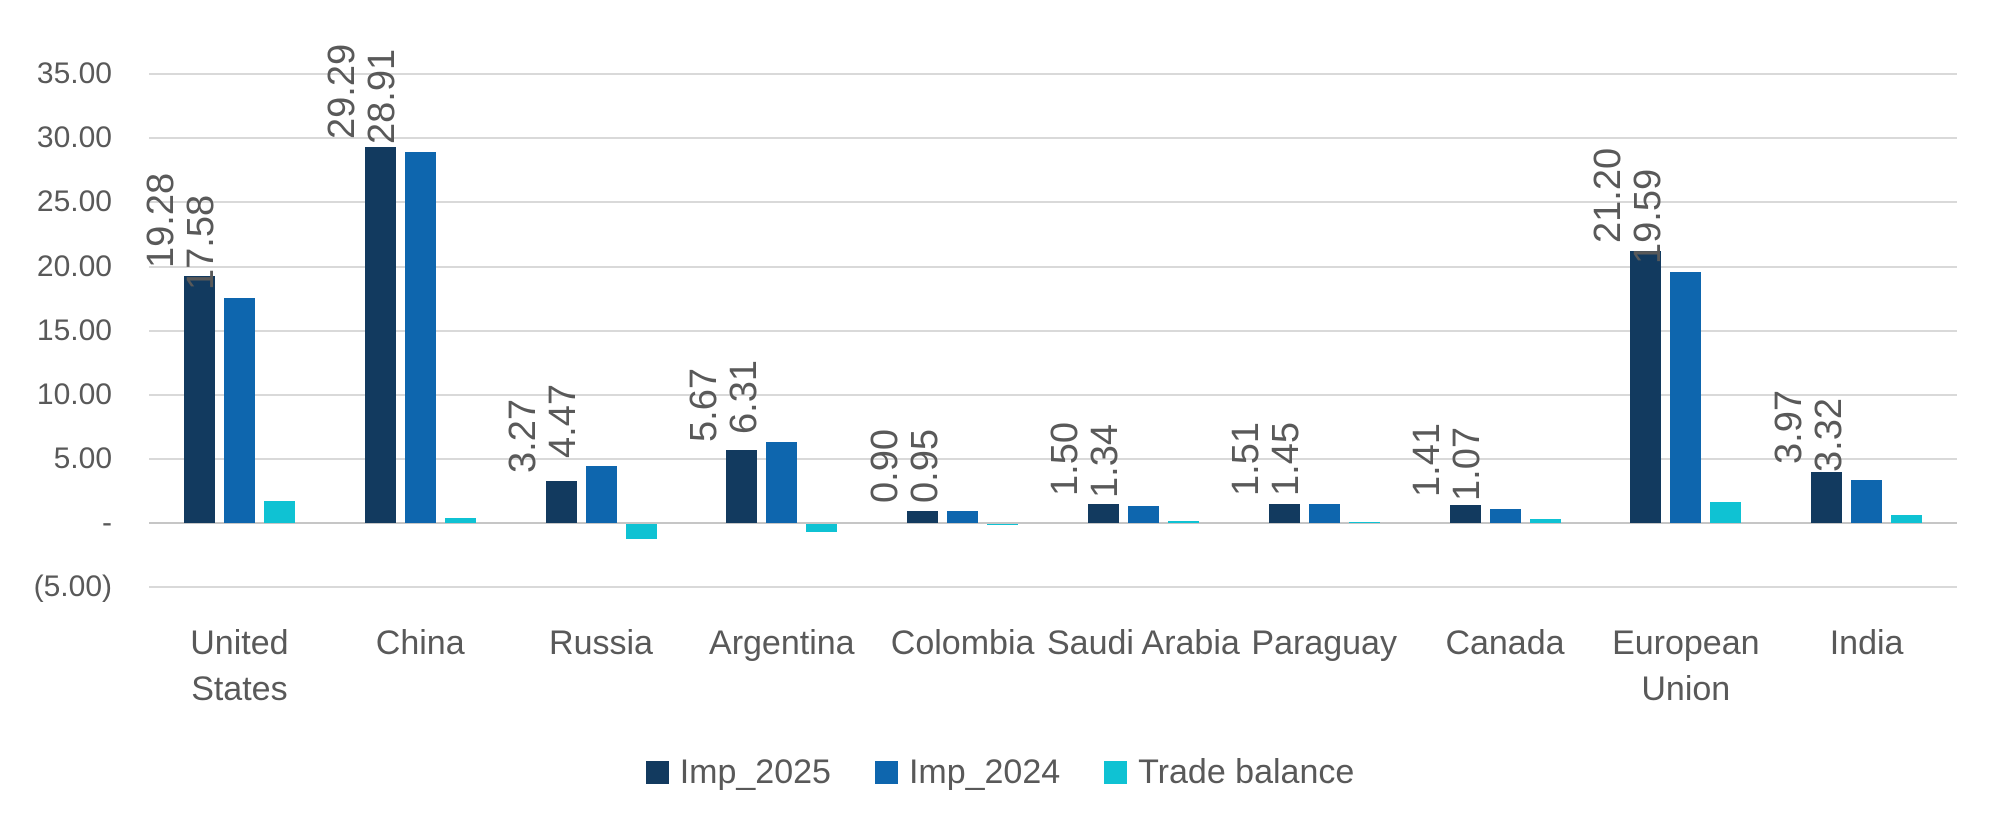 The image size is (2000, 828). What do you see at coordinates (924, 465) in the screenshot?
I see `data-label: 0.95` at bounding box center [924, 465].